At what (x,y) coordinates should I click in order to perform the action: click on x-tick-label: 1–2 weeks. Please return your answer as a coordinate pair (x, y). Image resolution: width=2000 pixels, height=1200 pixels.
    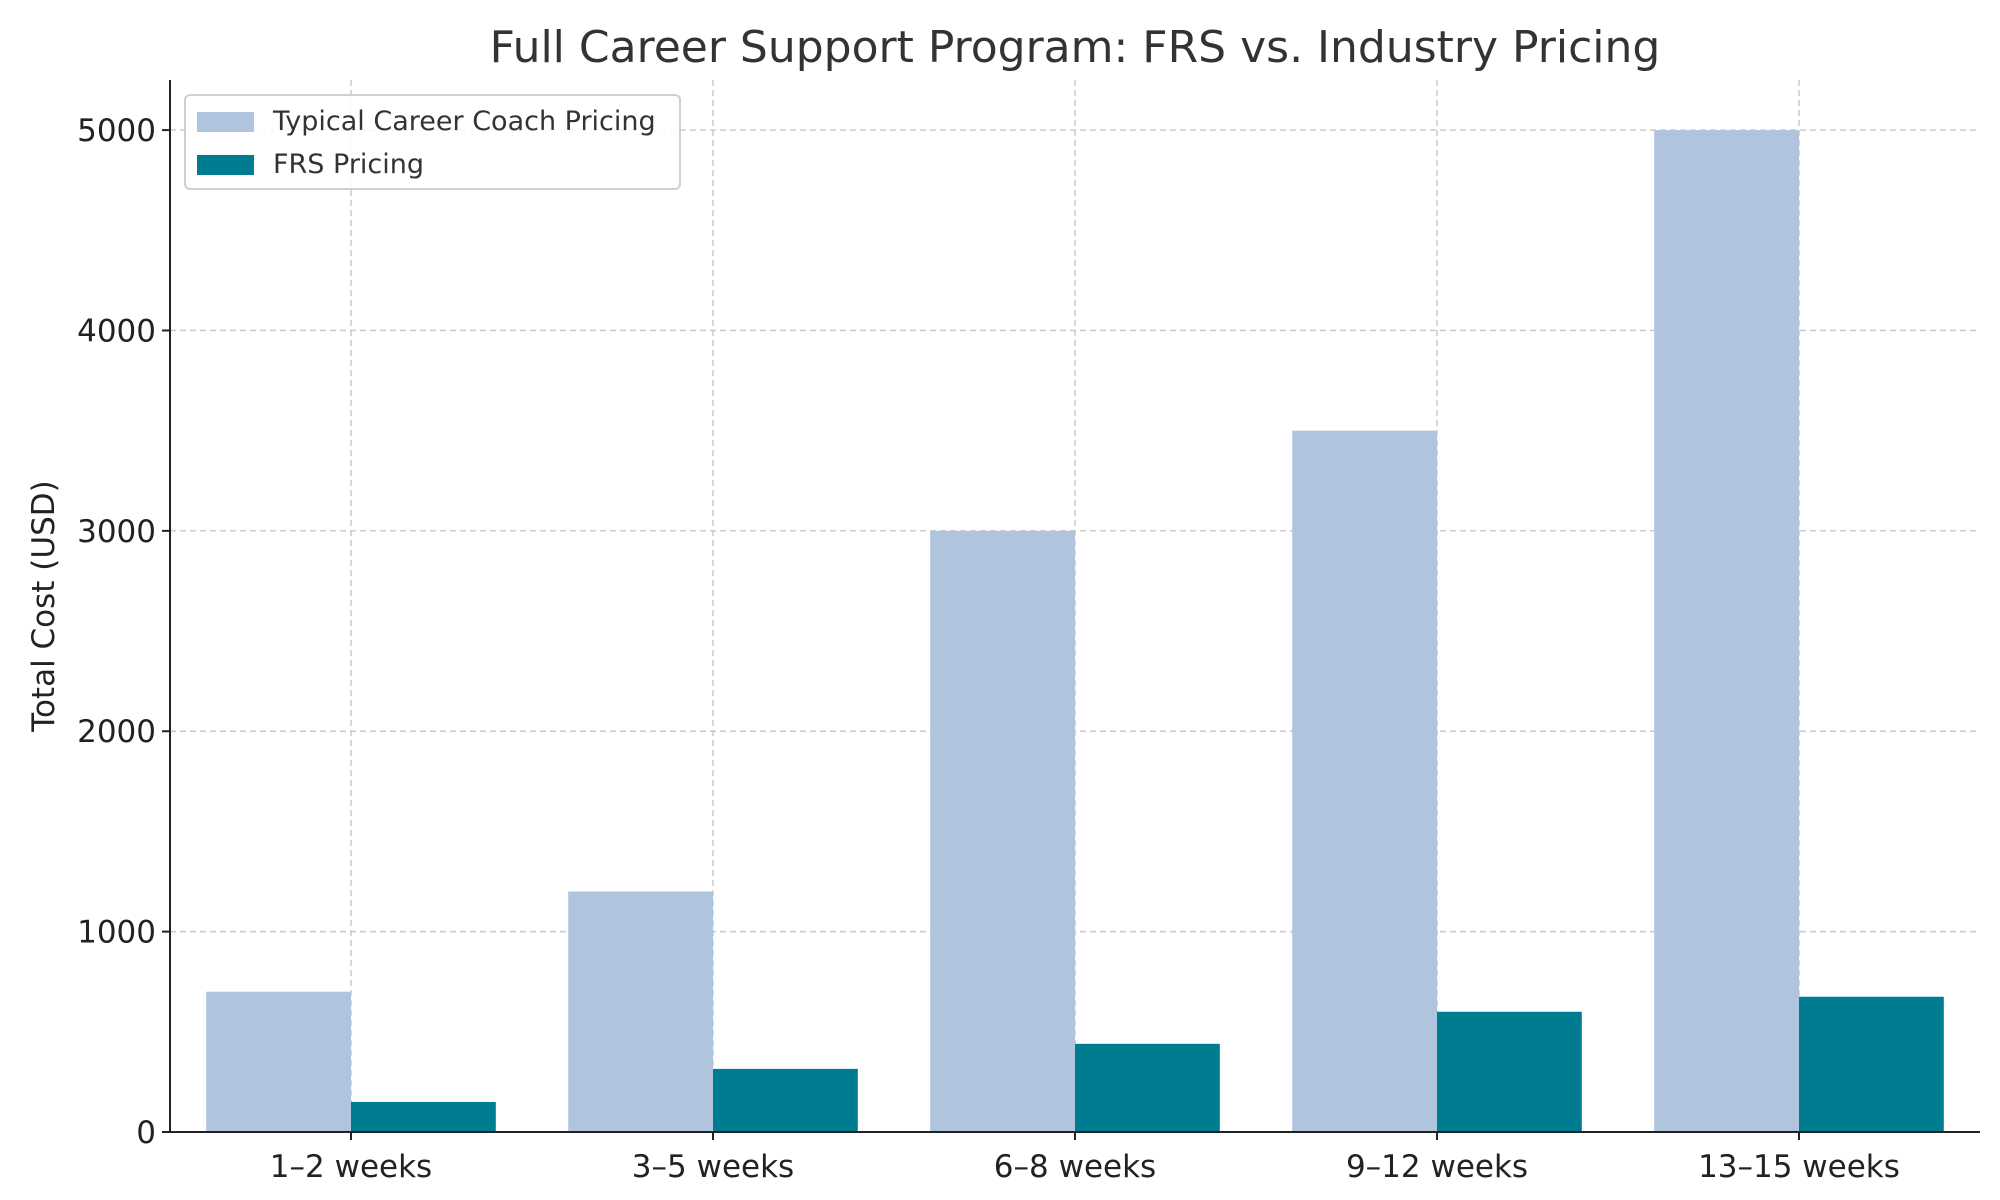
    Looking at the image, I should click on (351, 1167).